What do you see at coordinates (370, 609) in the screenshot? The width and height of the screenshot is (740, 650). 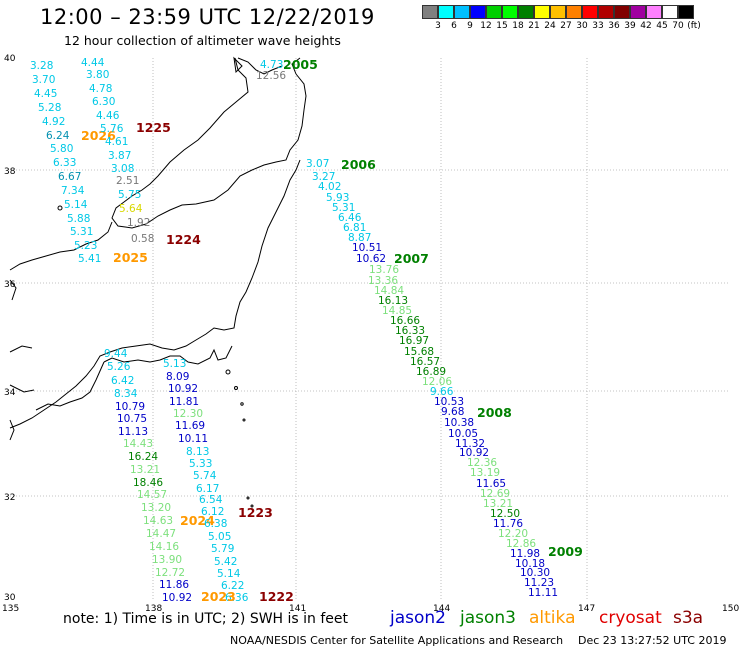 I see `lon-axis-labels: 135 138 141 144 147 150` at bounding box center [370, 609].